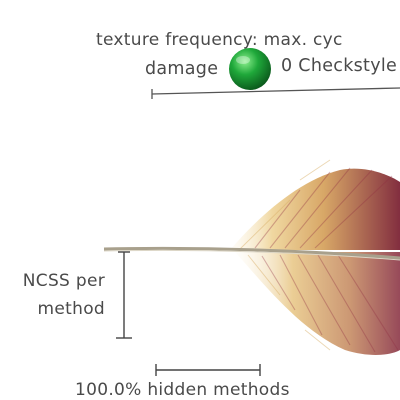 The height and width of the screenshot is (400, 400). Describe the element at coordinates (315, 209) in the screenshot. I see `feather-upper-vane` at that location.